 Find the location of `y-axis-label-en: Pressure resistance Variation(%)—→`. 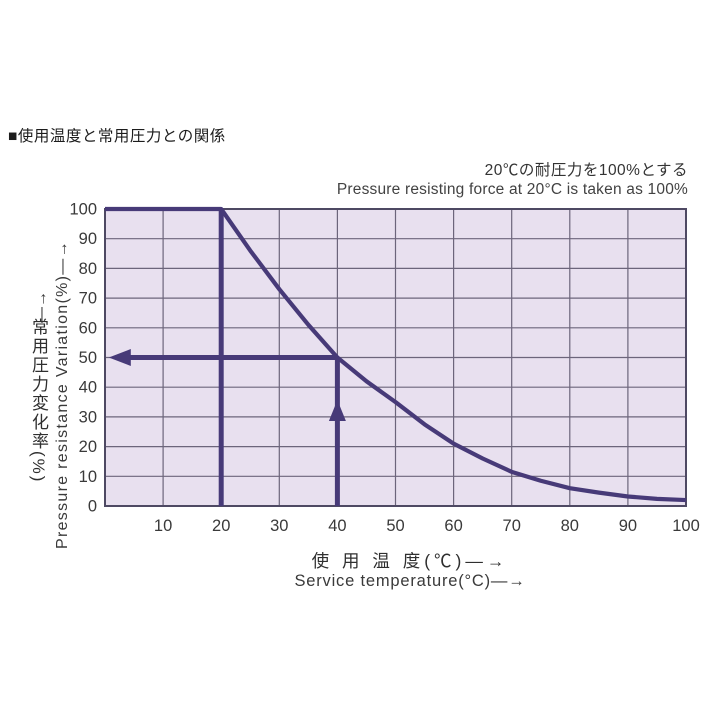

y-axis-label-en: Pressure resistance Variation(%)—→ is located at coordinates (62, 394).